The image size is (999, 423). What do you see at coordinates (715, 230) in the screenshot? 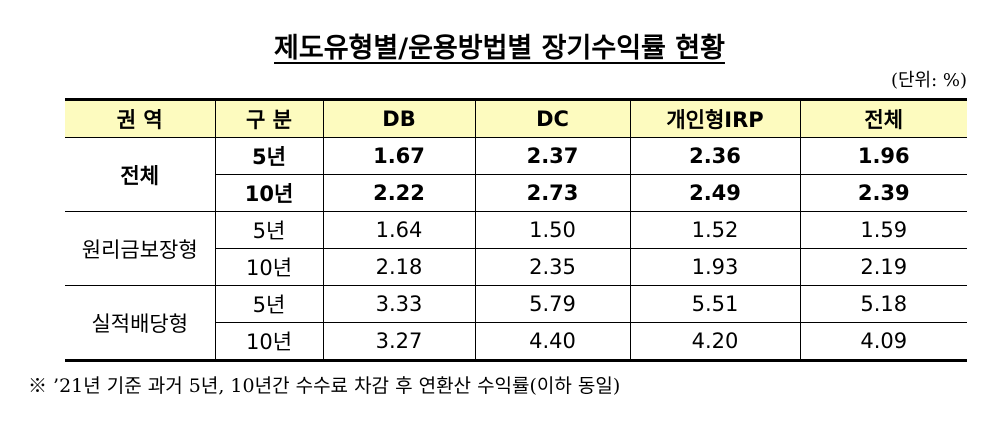
I see `value-cell: 1.52` at bounding box center [715, 230].